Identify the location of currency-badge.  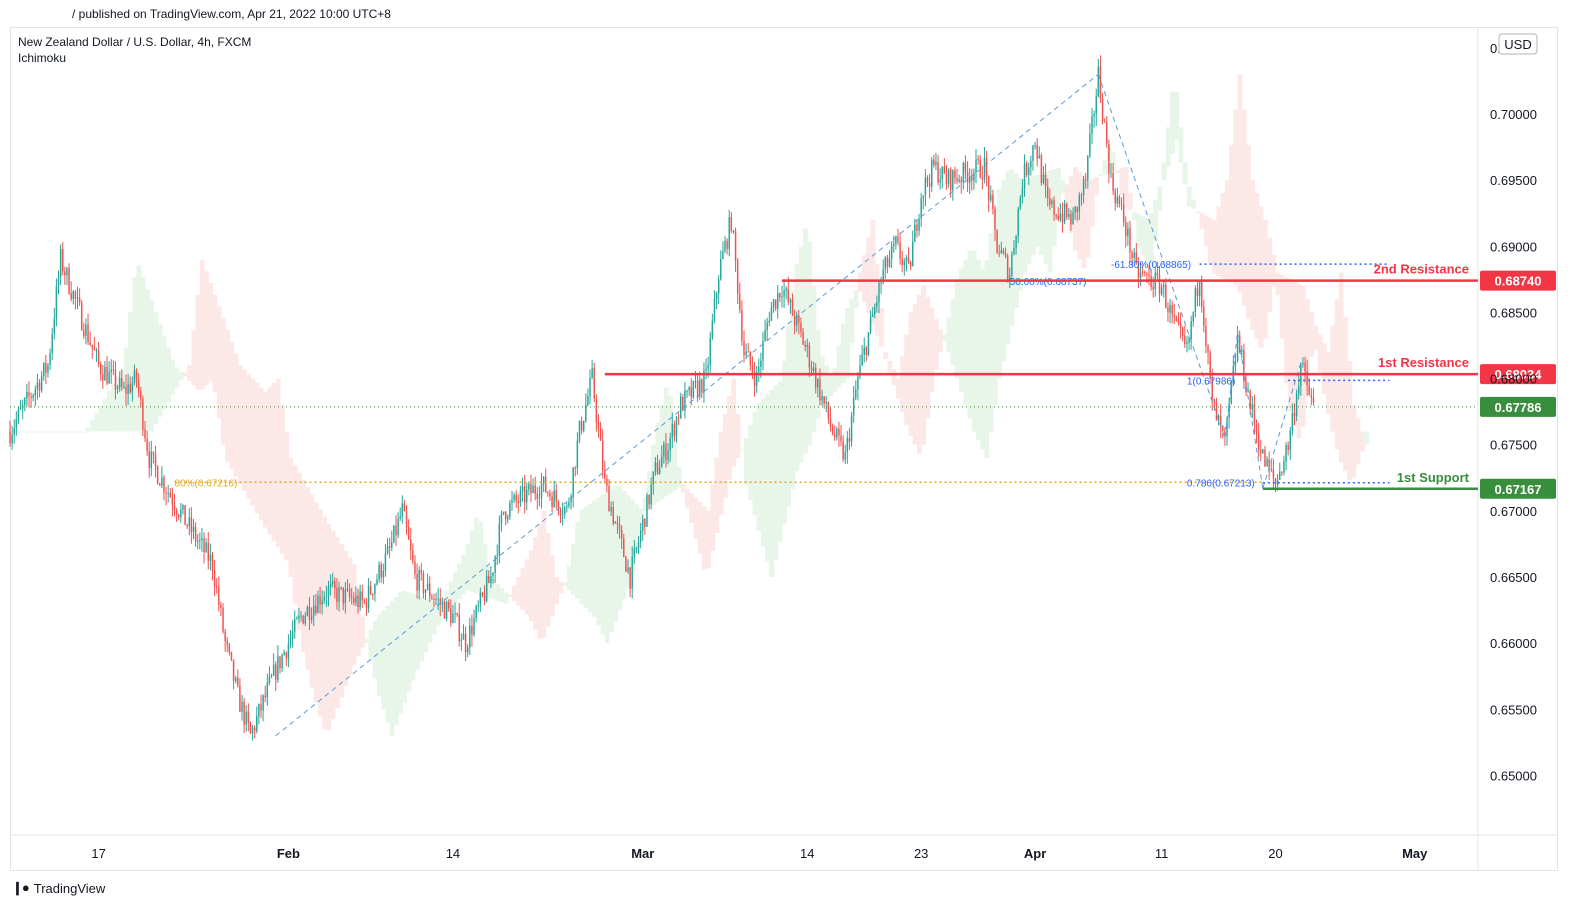
(1518, 44).